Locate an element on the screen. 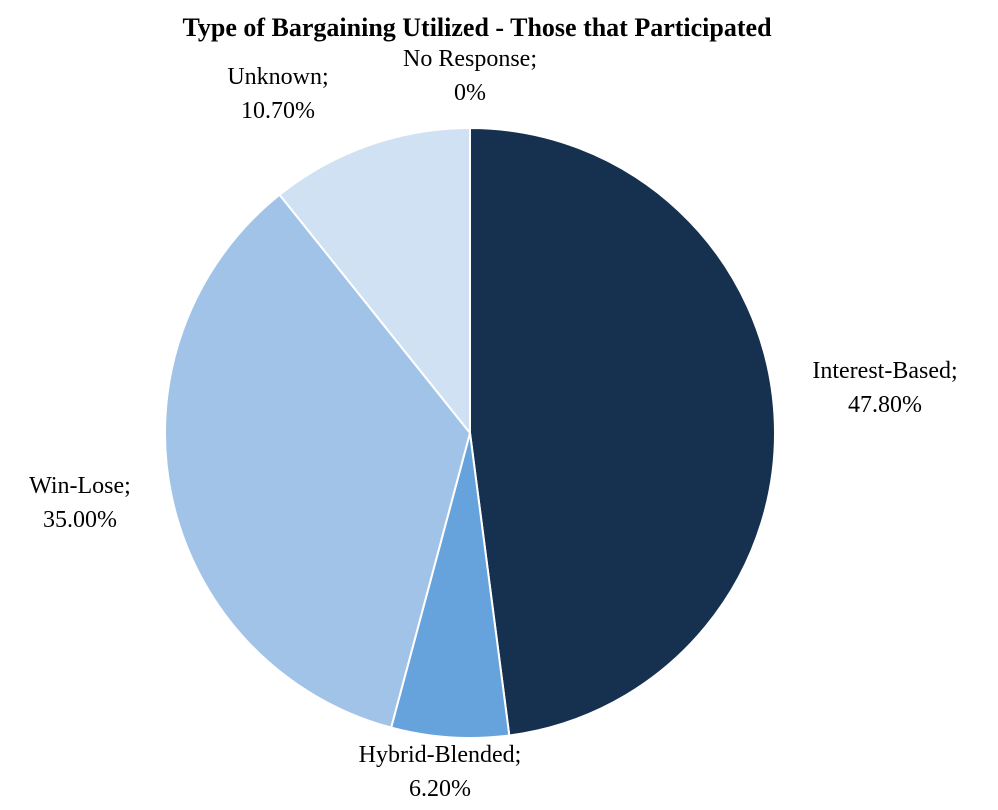 This screenshot has height=810, width=998. value-label: 10.70% is located at coordinates (278, 111).